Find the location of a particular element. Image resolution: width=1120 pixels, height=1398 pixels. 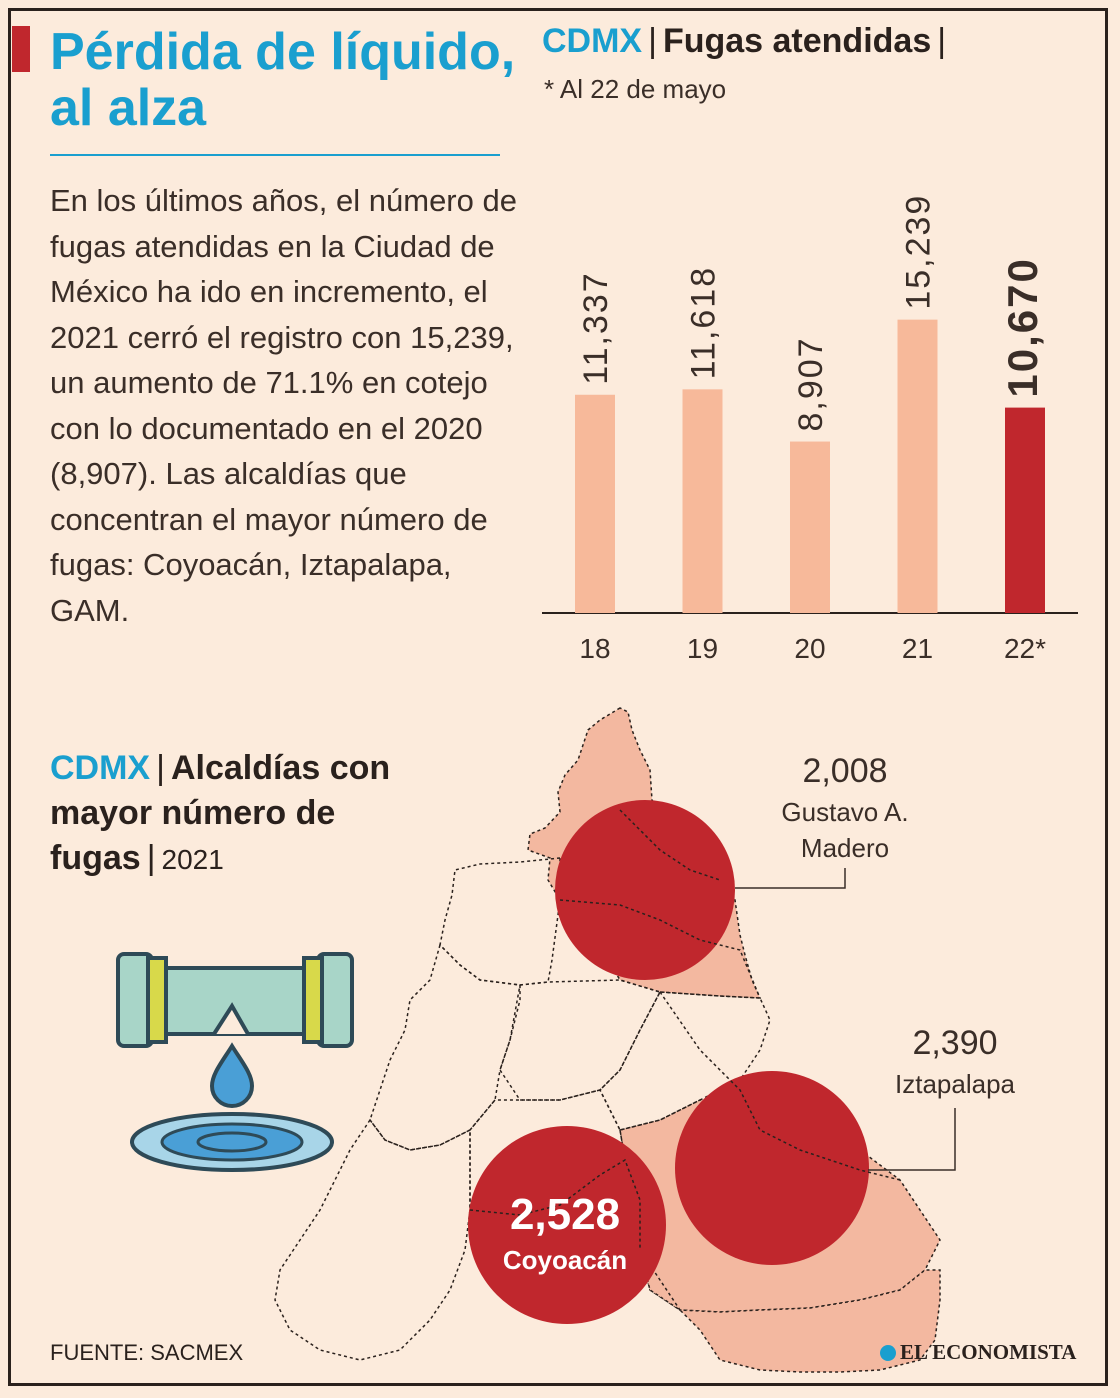

bar-value-label-18: 11,337 is located at coordinates (596, 327).